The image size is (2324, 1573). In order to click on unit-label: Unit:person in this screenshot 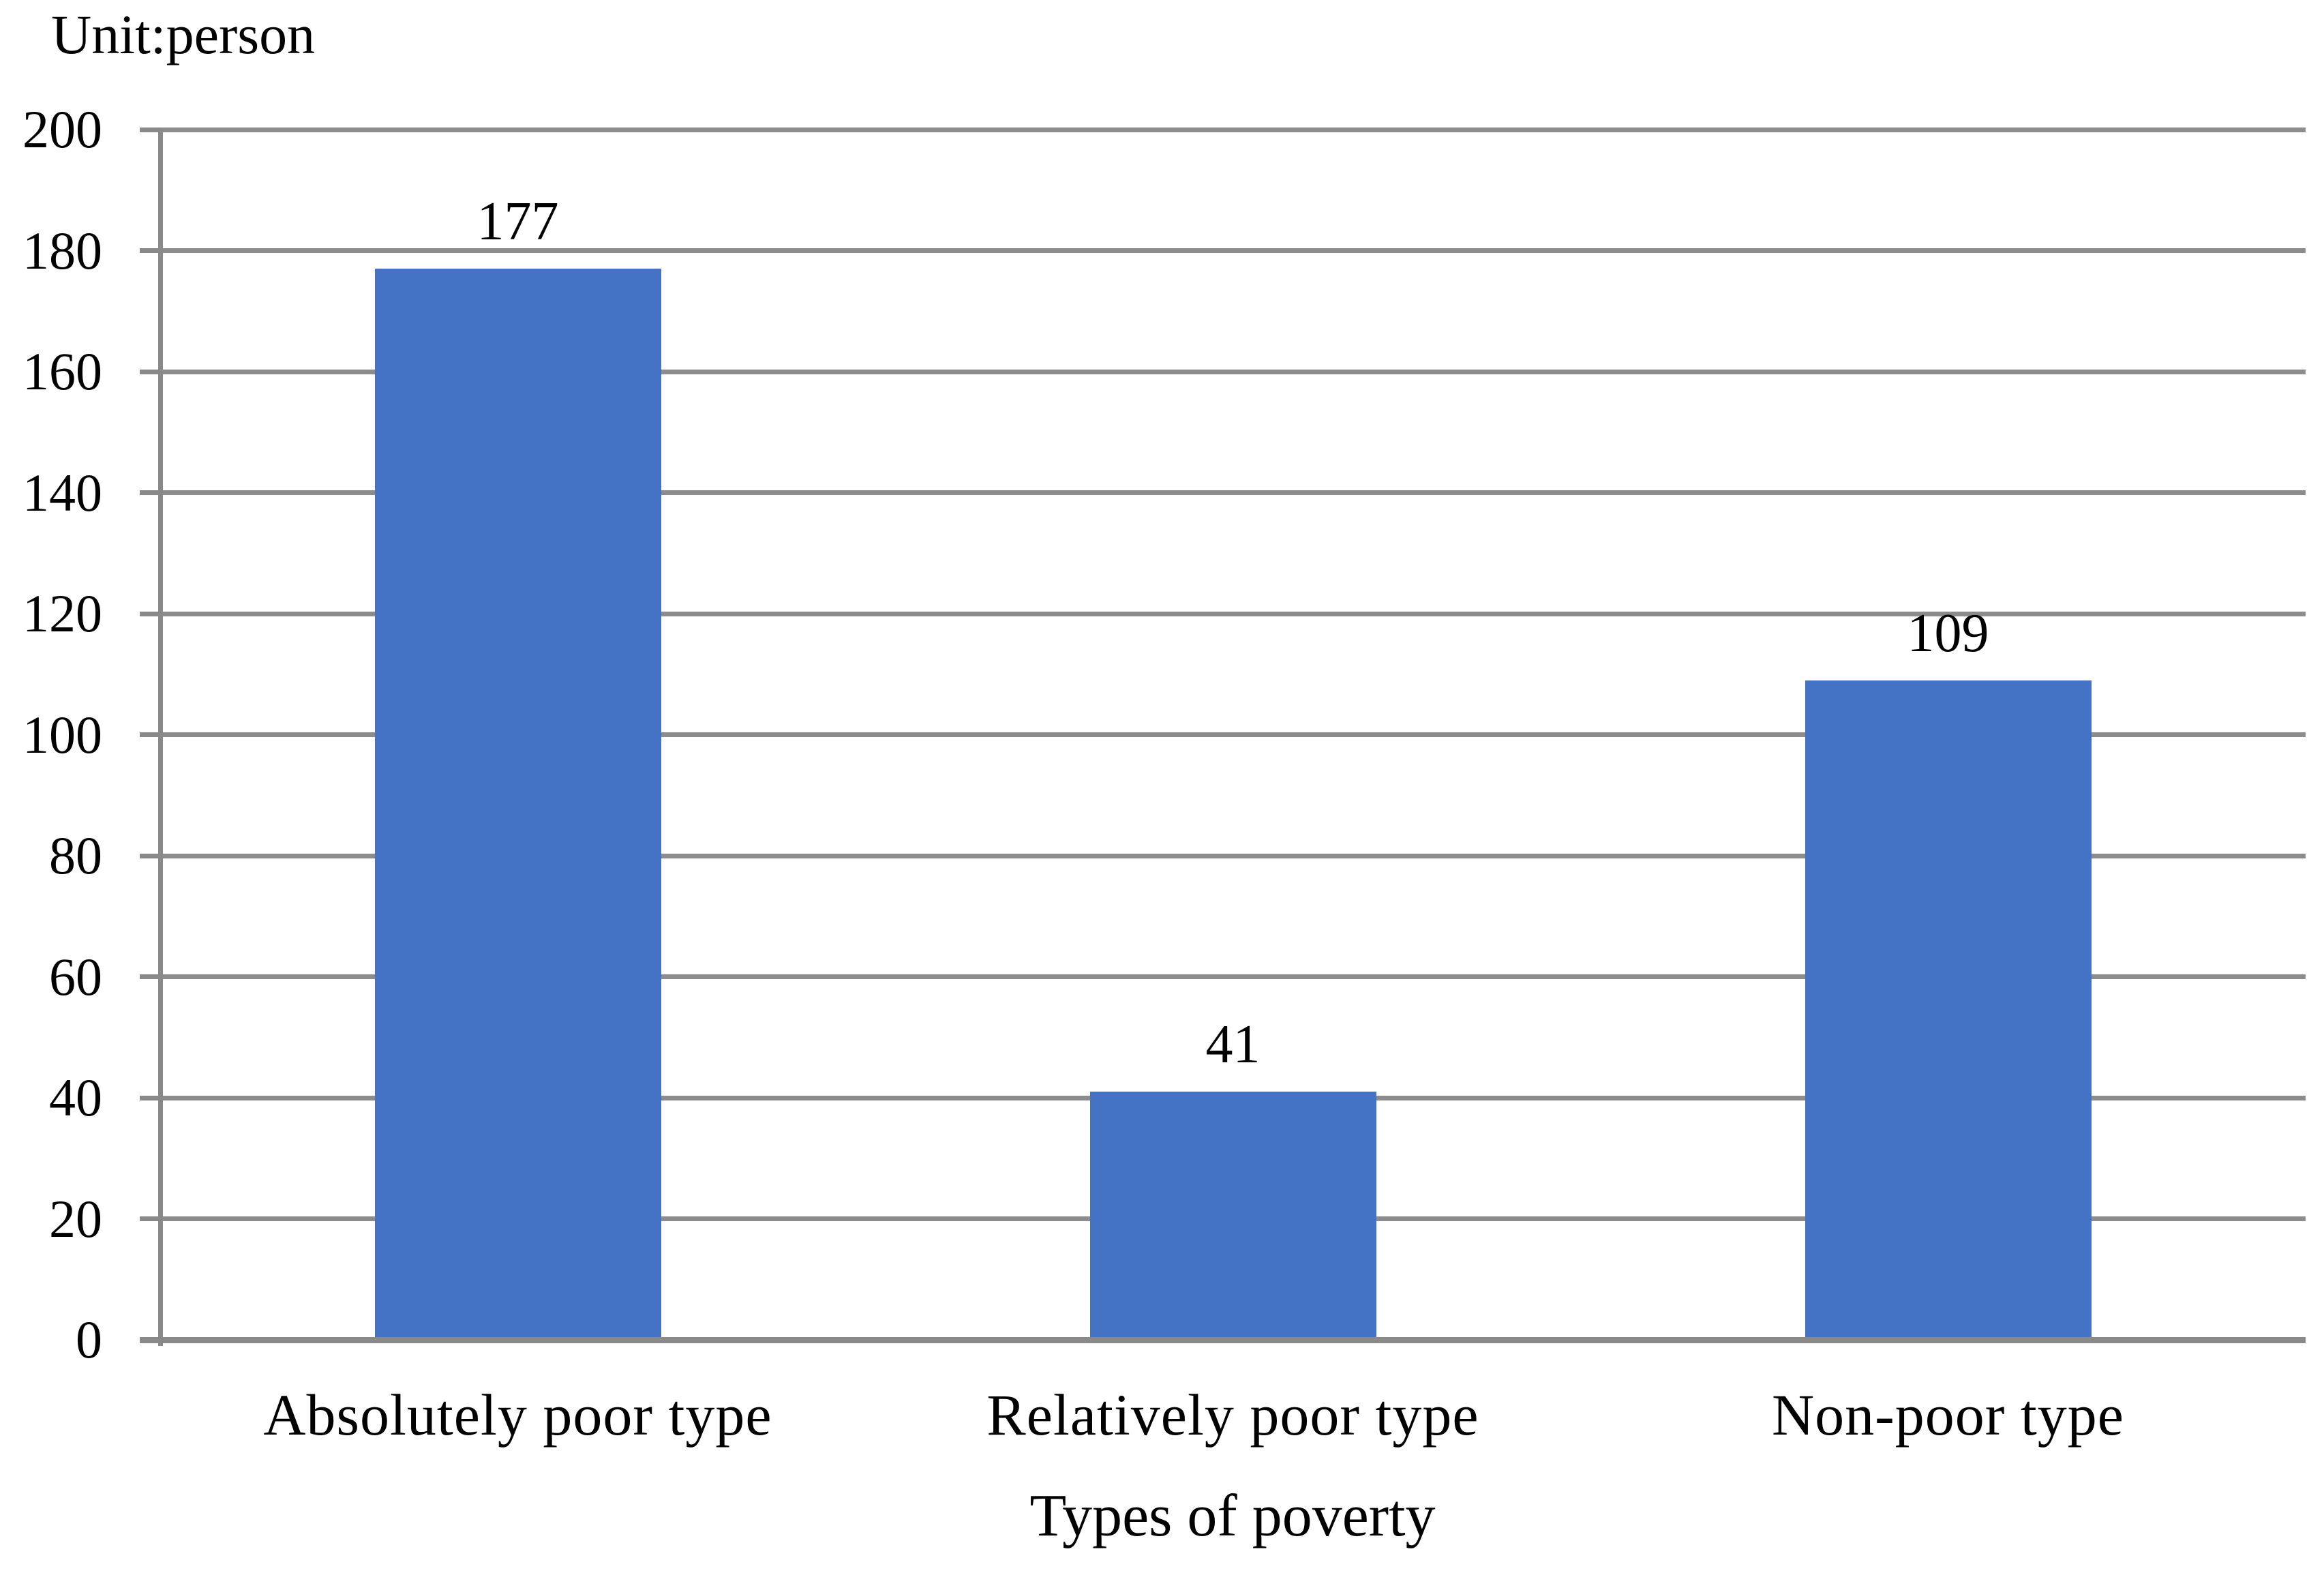, I will do `click(184, 34)`.